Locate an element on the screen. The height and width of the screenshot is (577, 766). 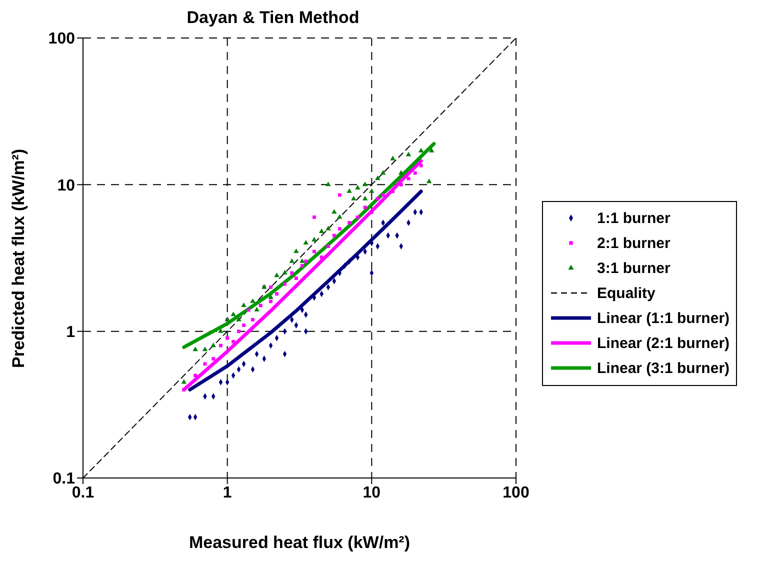
legend-label: 3:1 burner is located at coordinates (633, 268).